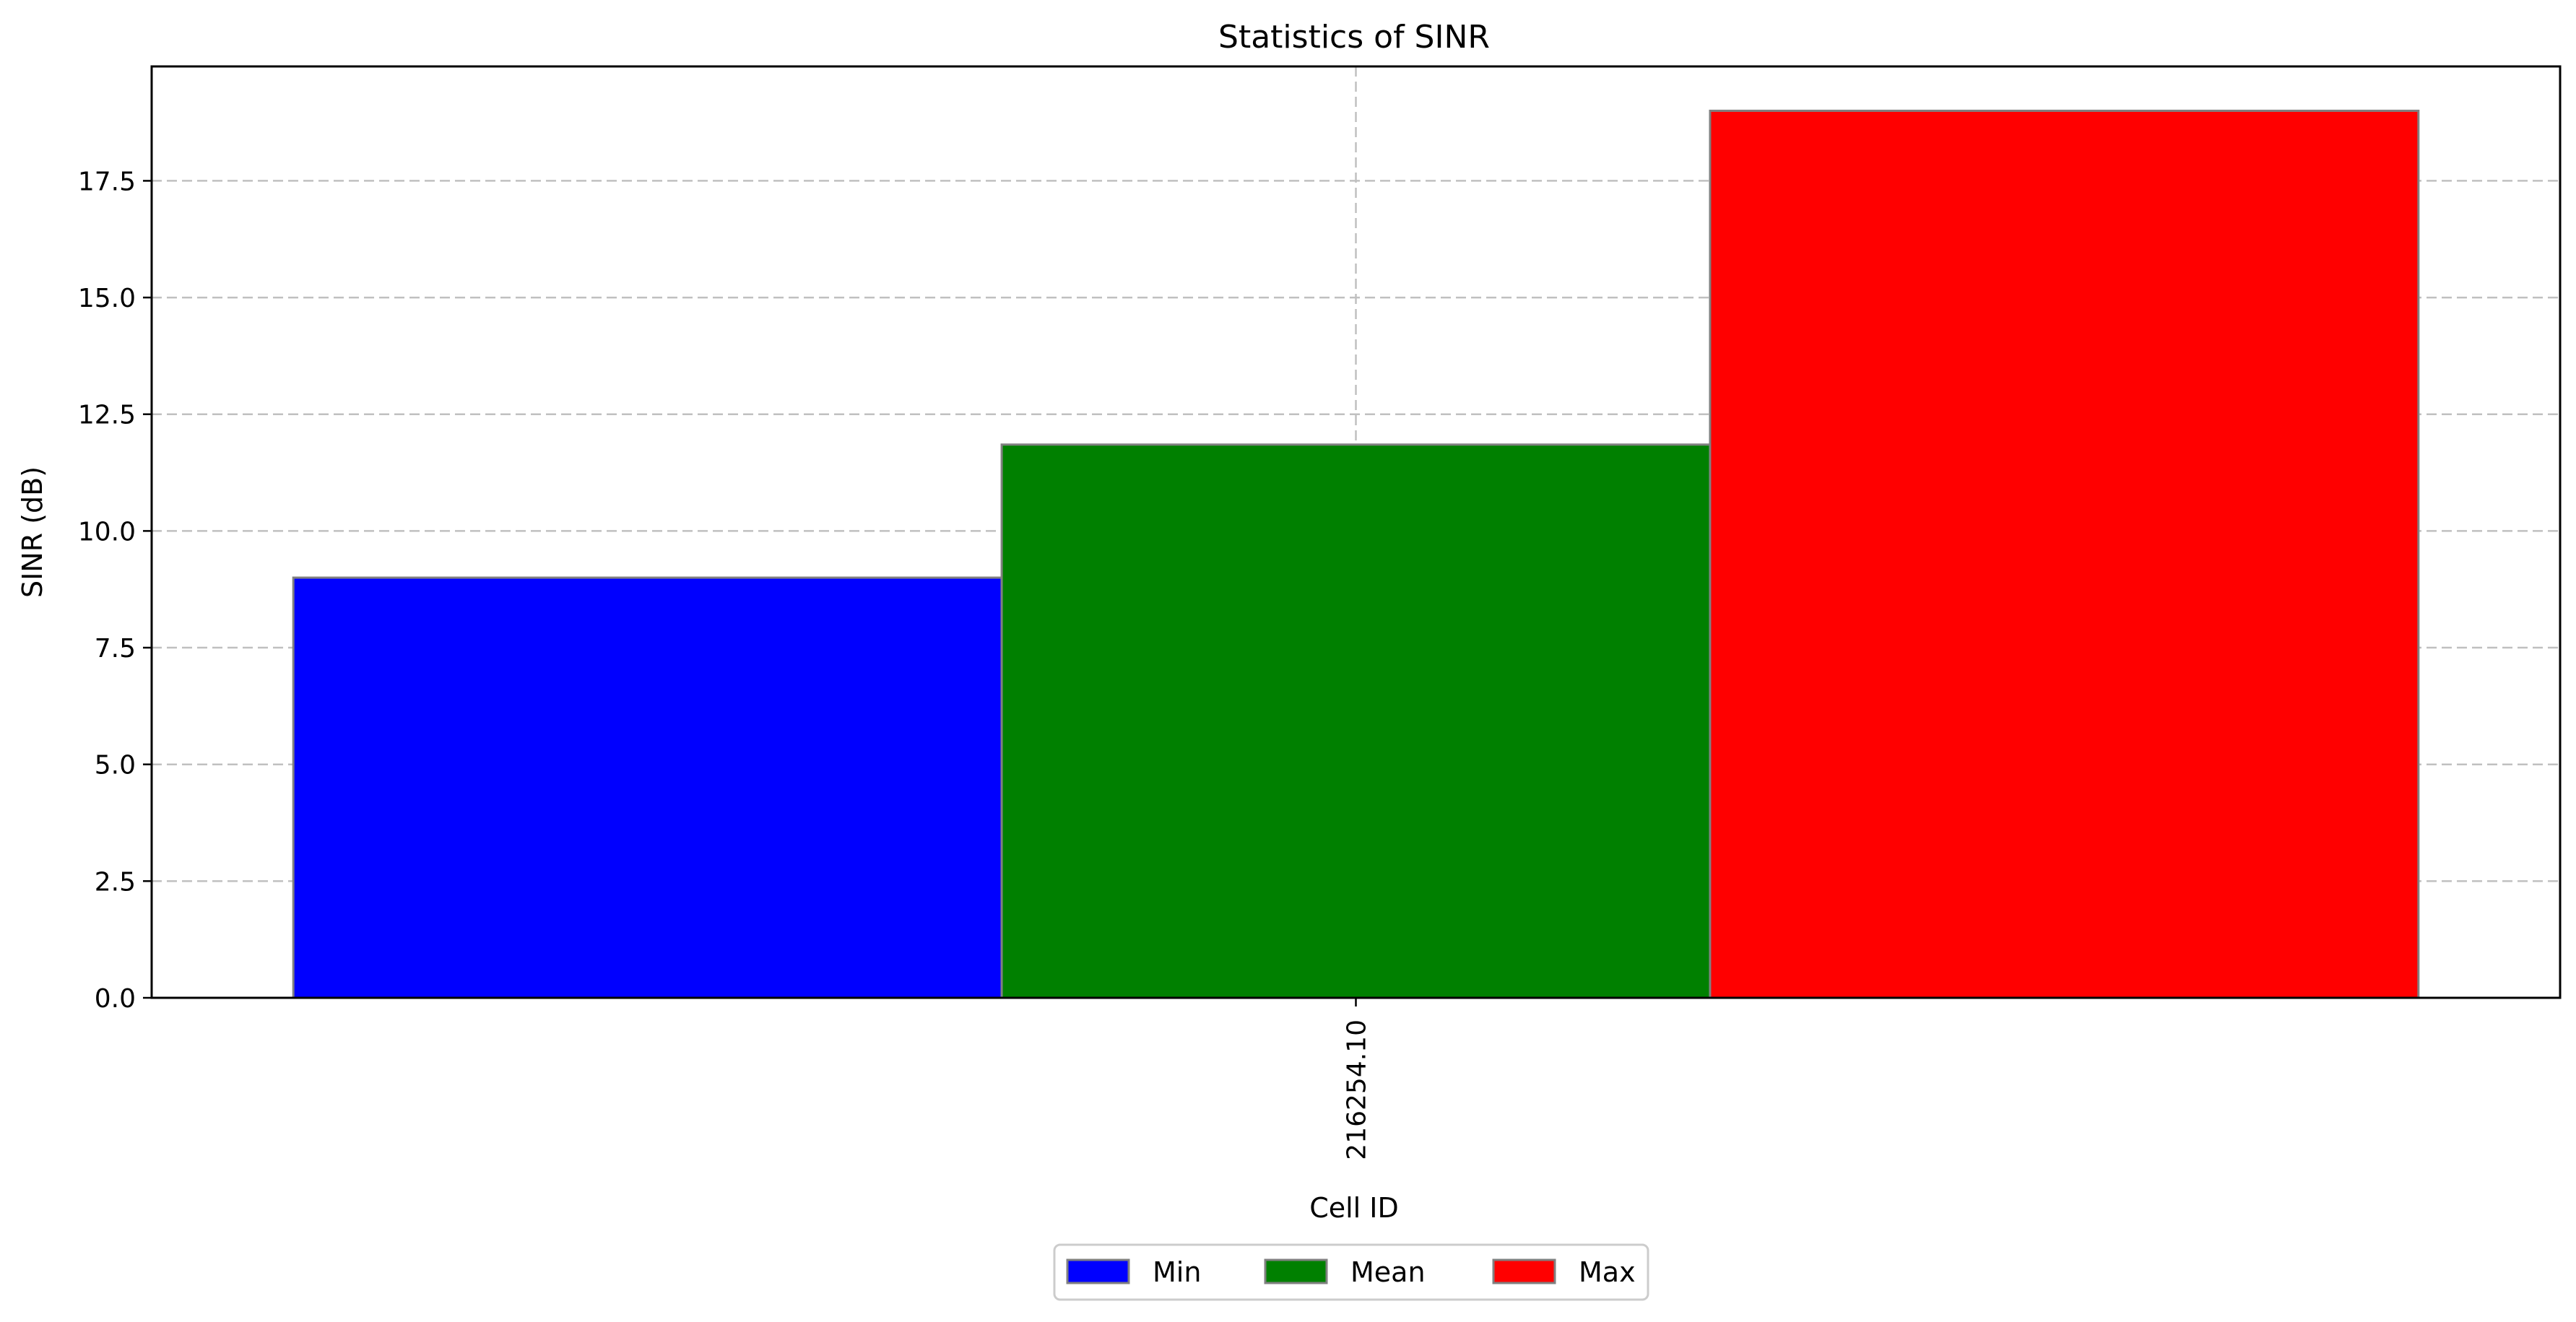 This screenshot has height=1322, width=2576. I want to click on x-axis-ticks: 216254.10, so click(1357, 1079).